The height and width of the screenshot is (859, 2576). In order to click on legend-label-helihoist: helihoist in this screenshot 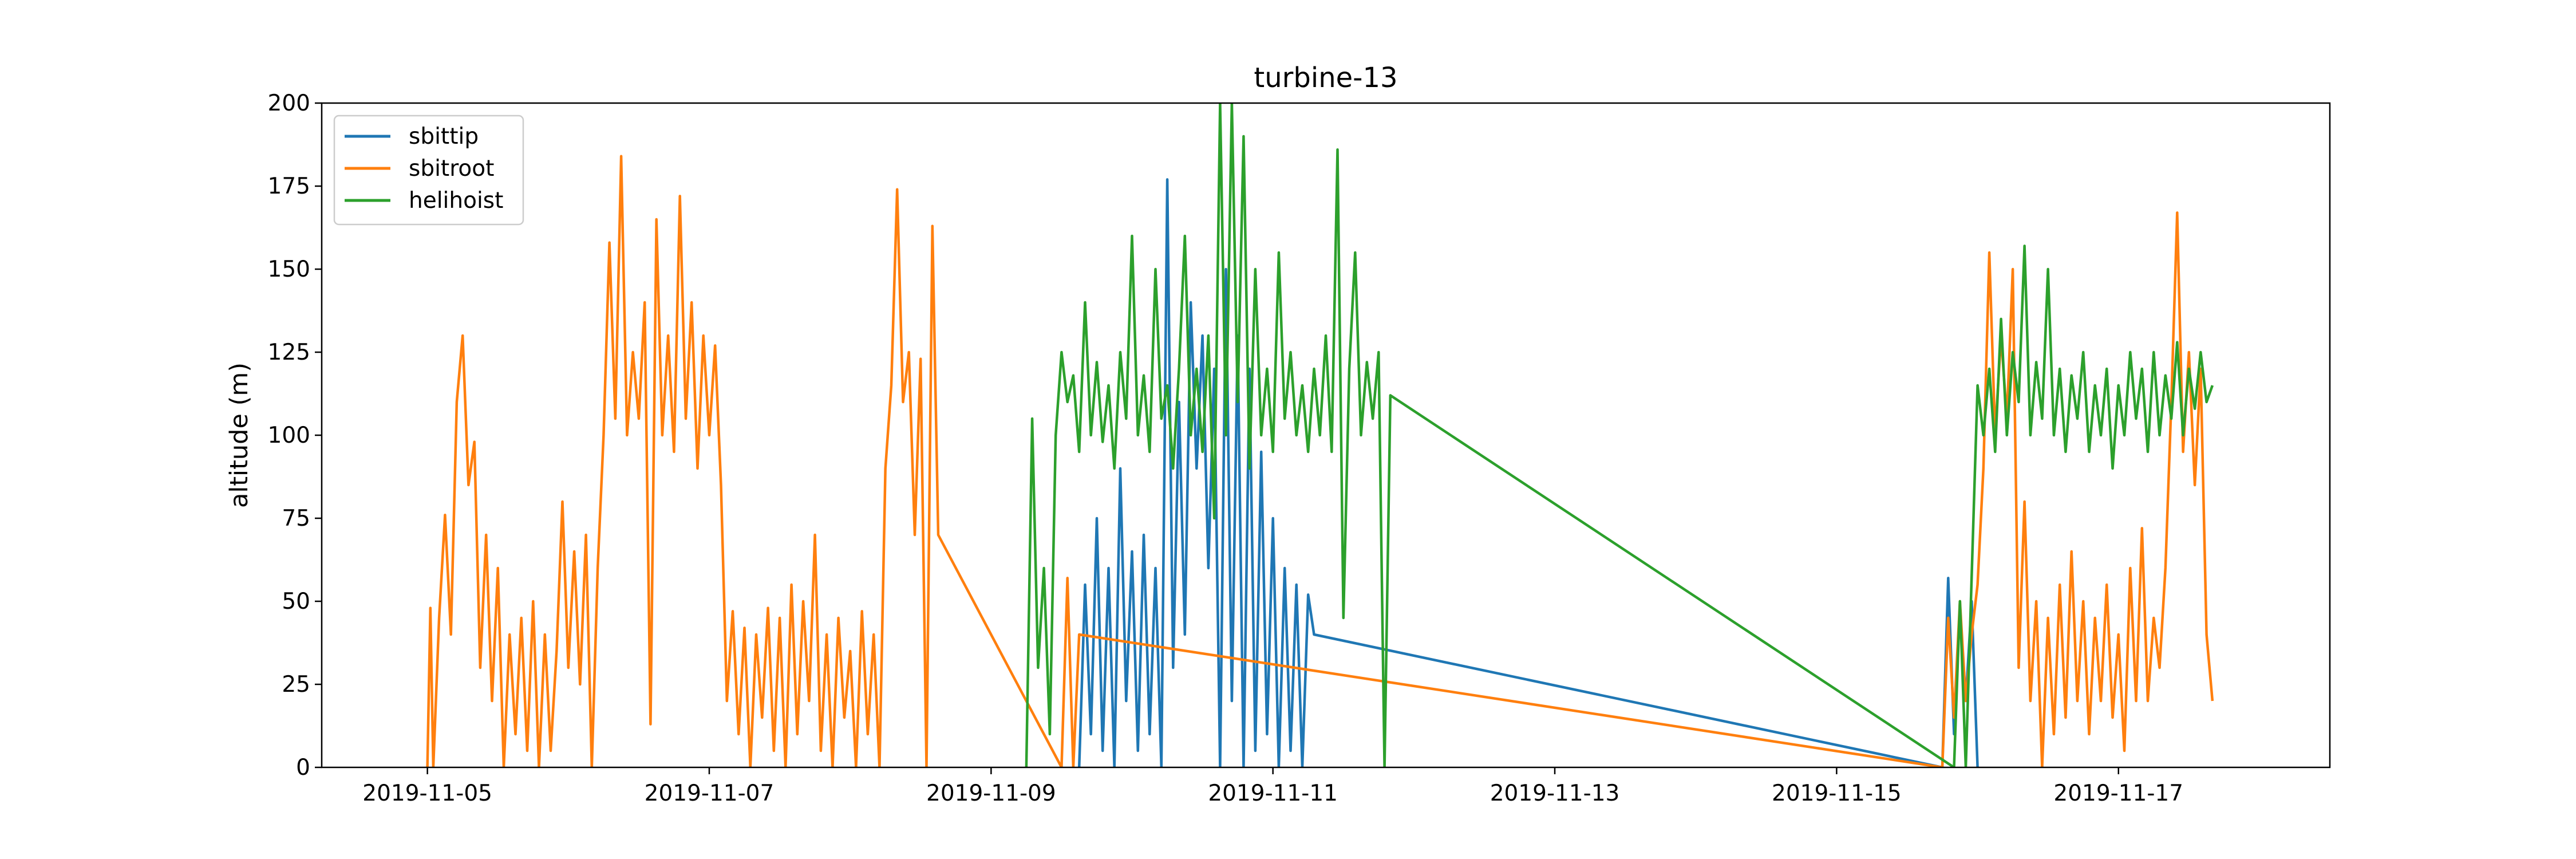, I will do `click(456, 201)`.